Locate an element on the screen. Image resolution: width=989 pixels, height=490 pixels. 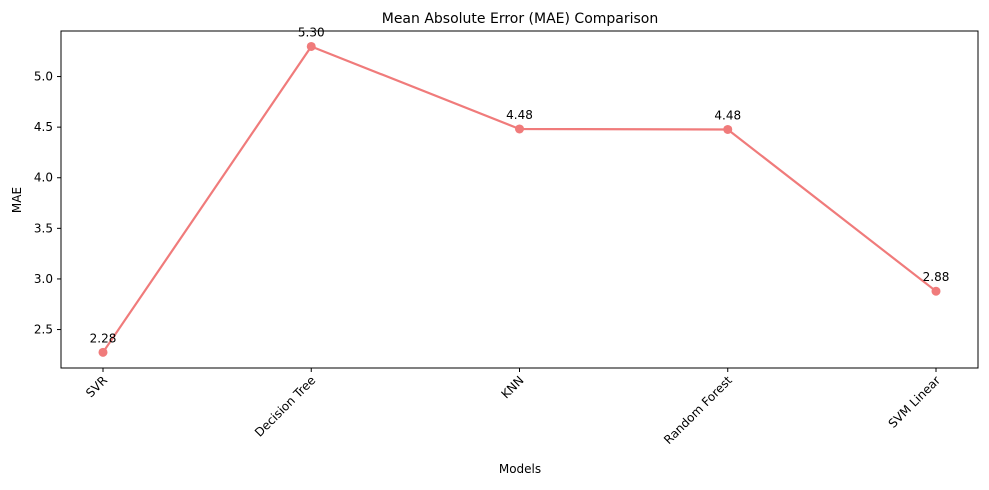
data-label: 2.28 is located at coordinates (103, 338).